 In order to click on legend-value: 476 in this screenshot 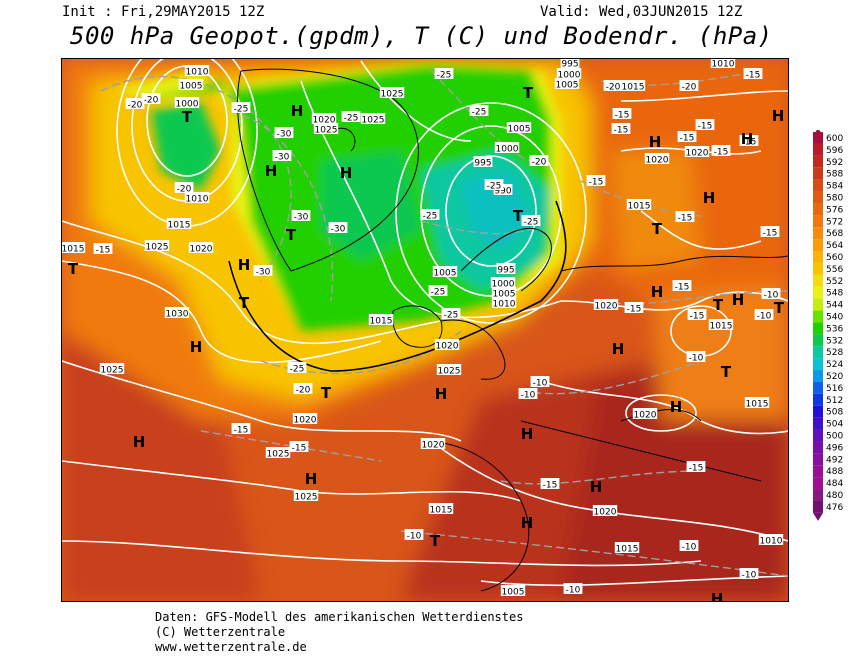, I will do `click(834, 508)`.